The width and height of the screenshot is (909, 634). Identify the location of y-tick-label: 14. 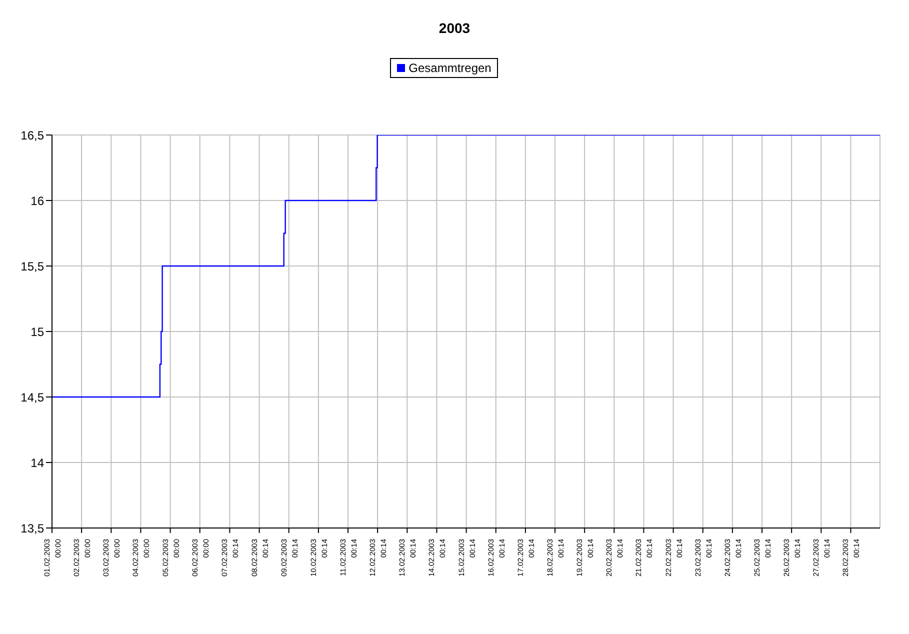
(37, 463).